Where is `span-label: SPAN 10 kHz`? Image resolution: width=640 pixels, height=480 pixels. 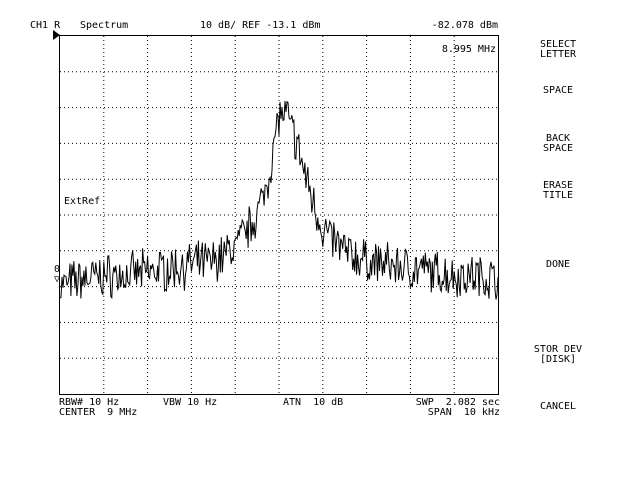 span-label: SPAN 10 kHz is located at coordinates (463, 412).